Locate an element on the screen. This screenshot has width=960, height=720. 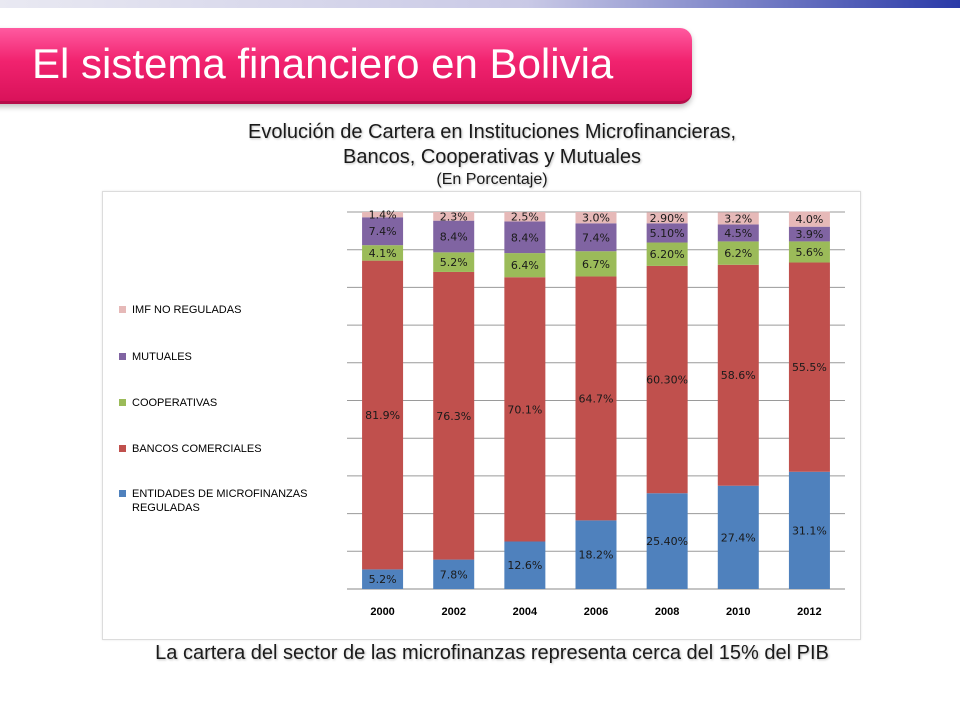
chart-title-line-2: Bancos, Cooperativas y Mutuales is located at coordinates (492, 157).